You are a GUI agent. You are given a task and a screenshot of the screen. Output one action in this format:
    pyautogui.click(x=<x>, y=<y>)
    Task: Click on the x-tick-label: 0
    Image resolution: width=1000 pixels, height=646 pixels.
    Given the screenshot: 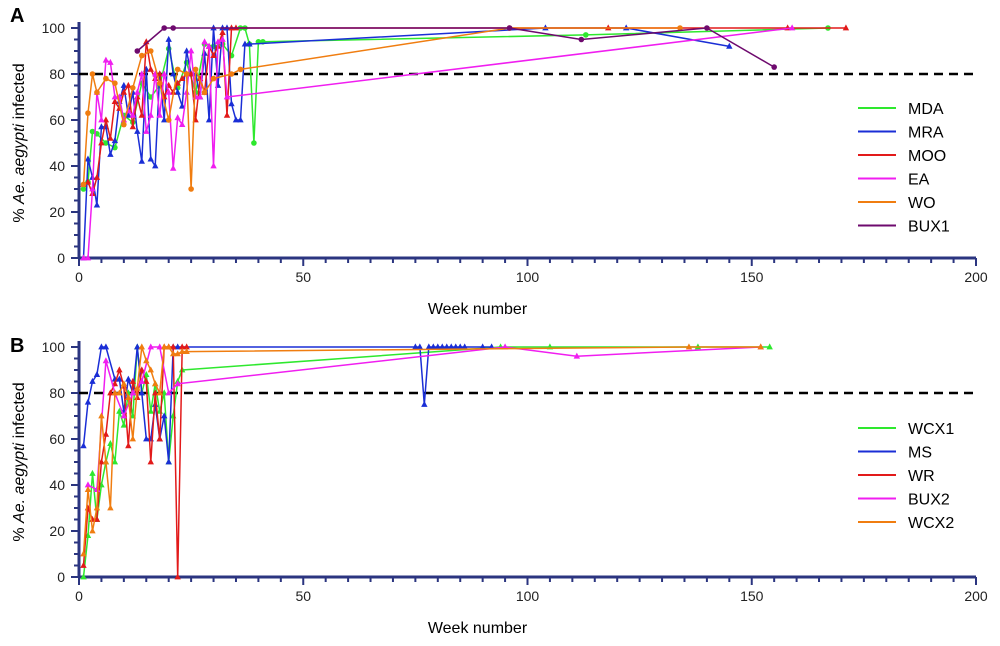 What is the action you would take?
    pyautogui.click(x=79, y=596)
    